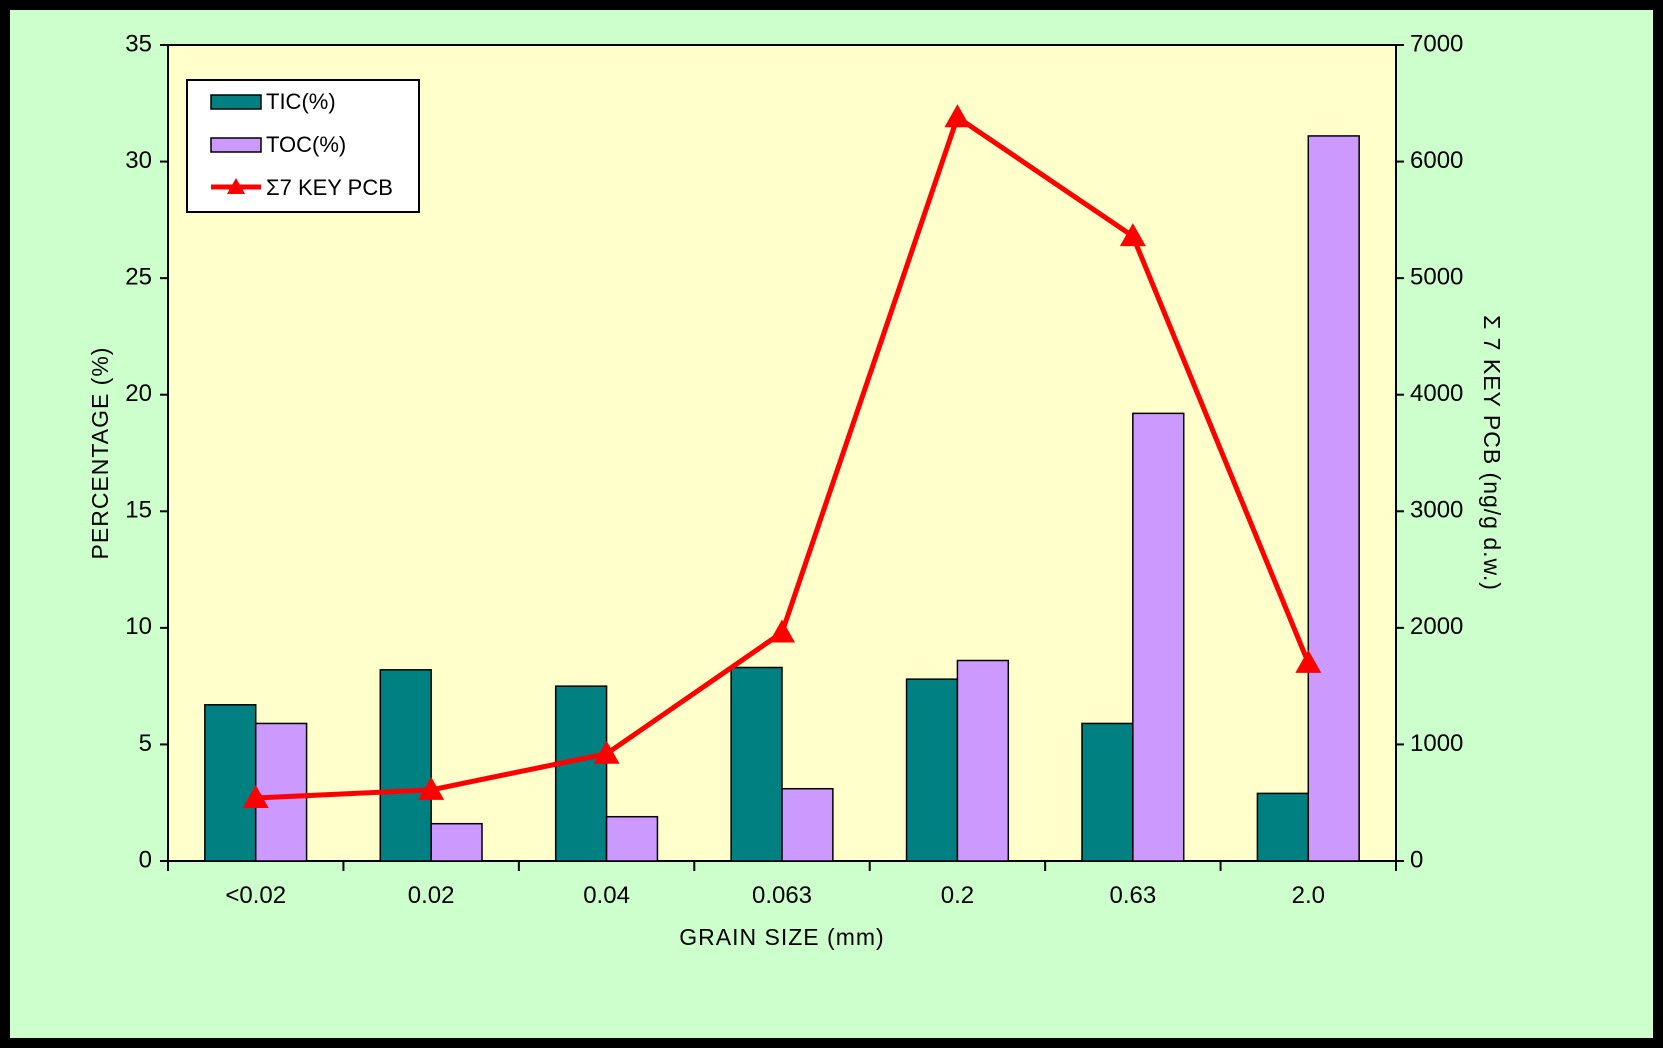  Describe the element at coordinates (1436, 626) in the screenshot. I see `y2-tick-label: 2000` at that location.